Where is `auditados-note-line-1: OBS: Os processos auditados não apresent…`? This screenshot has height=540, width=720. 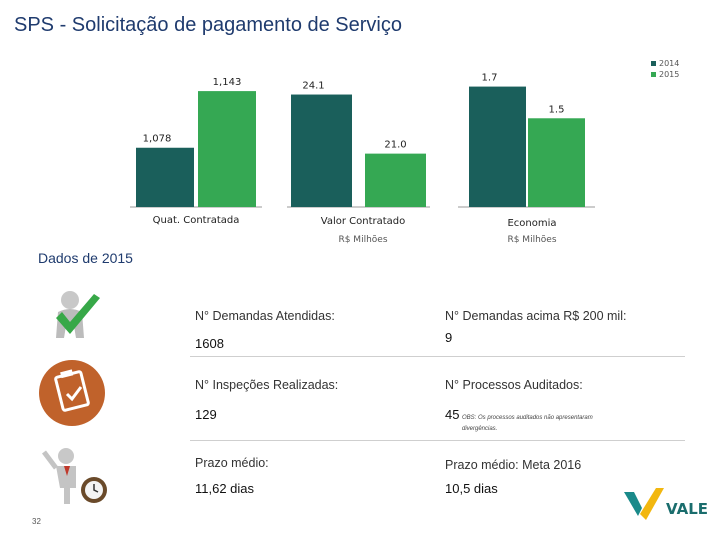 auditados-note-line-1: OBS: Os processos auditados não apresent… is located at coordinates (527, 418).